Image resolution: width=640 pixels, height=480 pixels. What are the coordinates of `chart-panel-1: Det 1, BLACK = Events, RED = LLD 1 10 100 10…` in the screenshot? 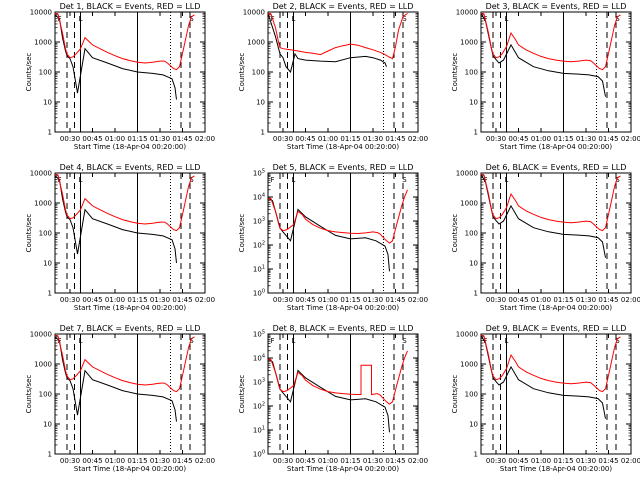 It's located at (120, 76).